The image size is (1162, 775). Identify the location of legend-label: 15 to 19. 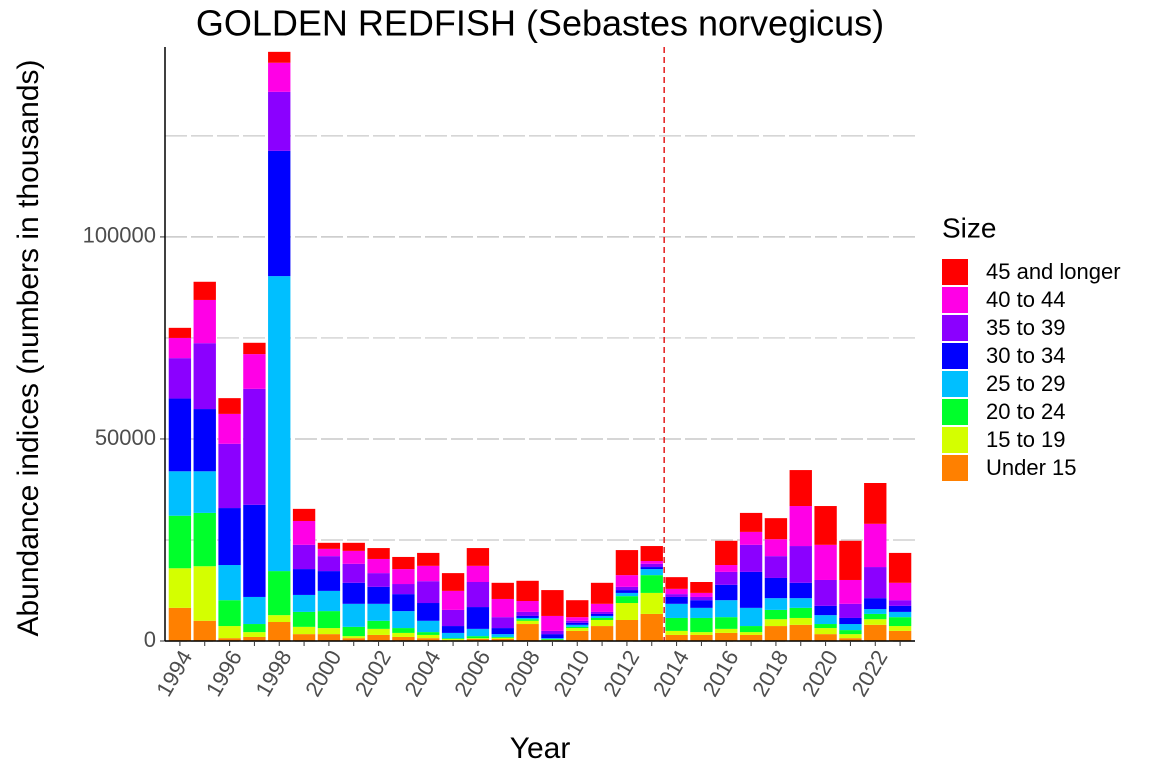
(1026, 439).